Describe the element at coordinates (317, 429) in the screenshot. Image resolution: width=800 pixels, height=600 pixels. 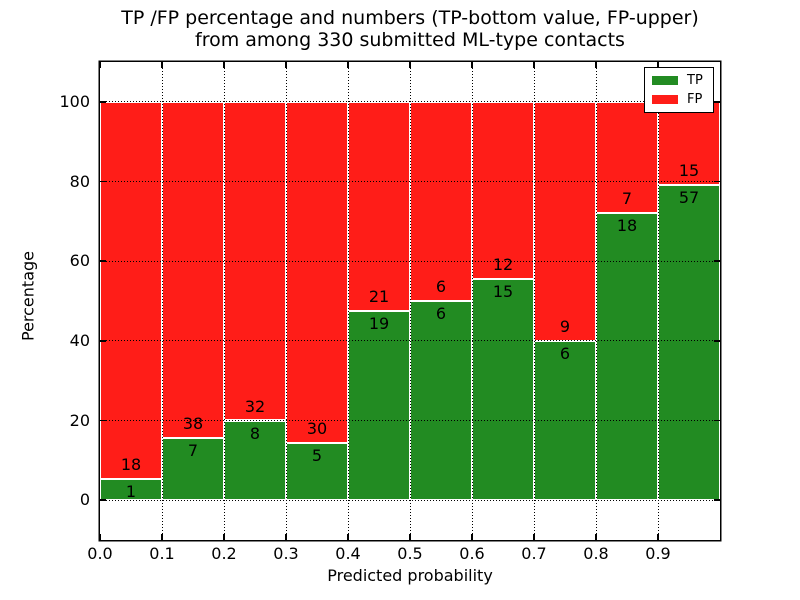
I see `fp-bar-count-label: 30` at that location.